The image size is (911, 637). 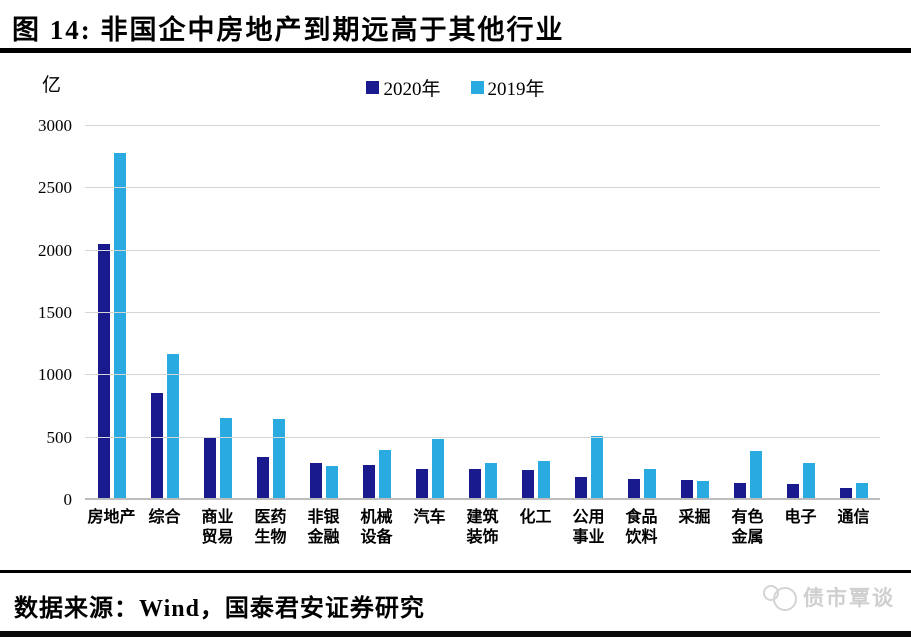 I want to click on legend-label: 2019年, so click(x=516, y=89).